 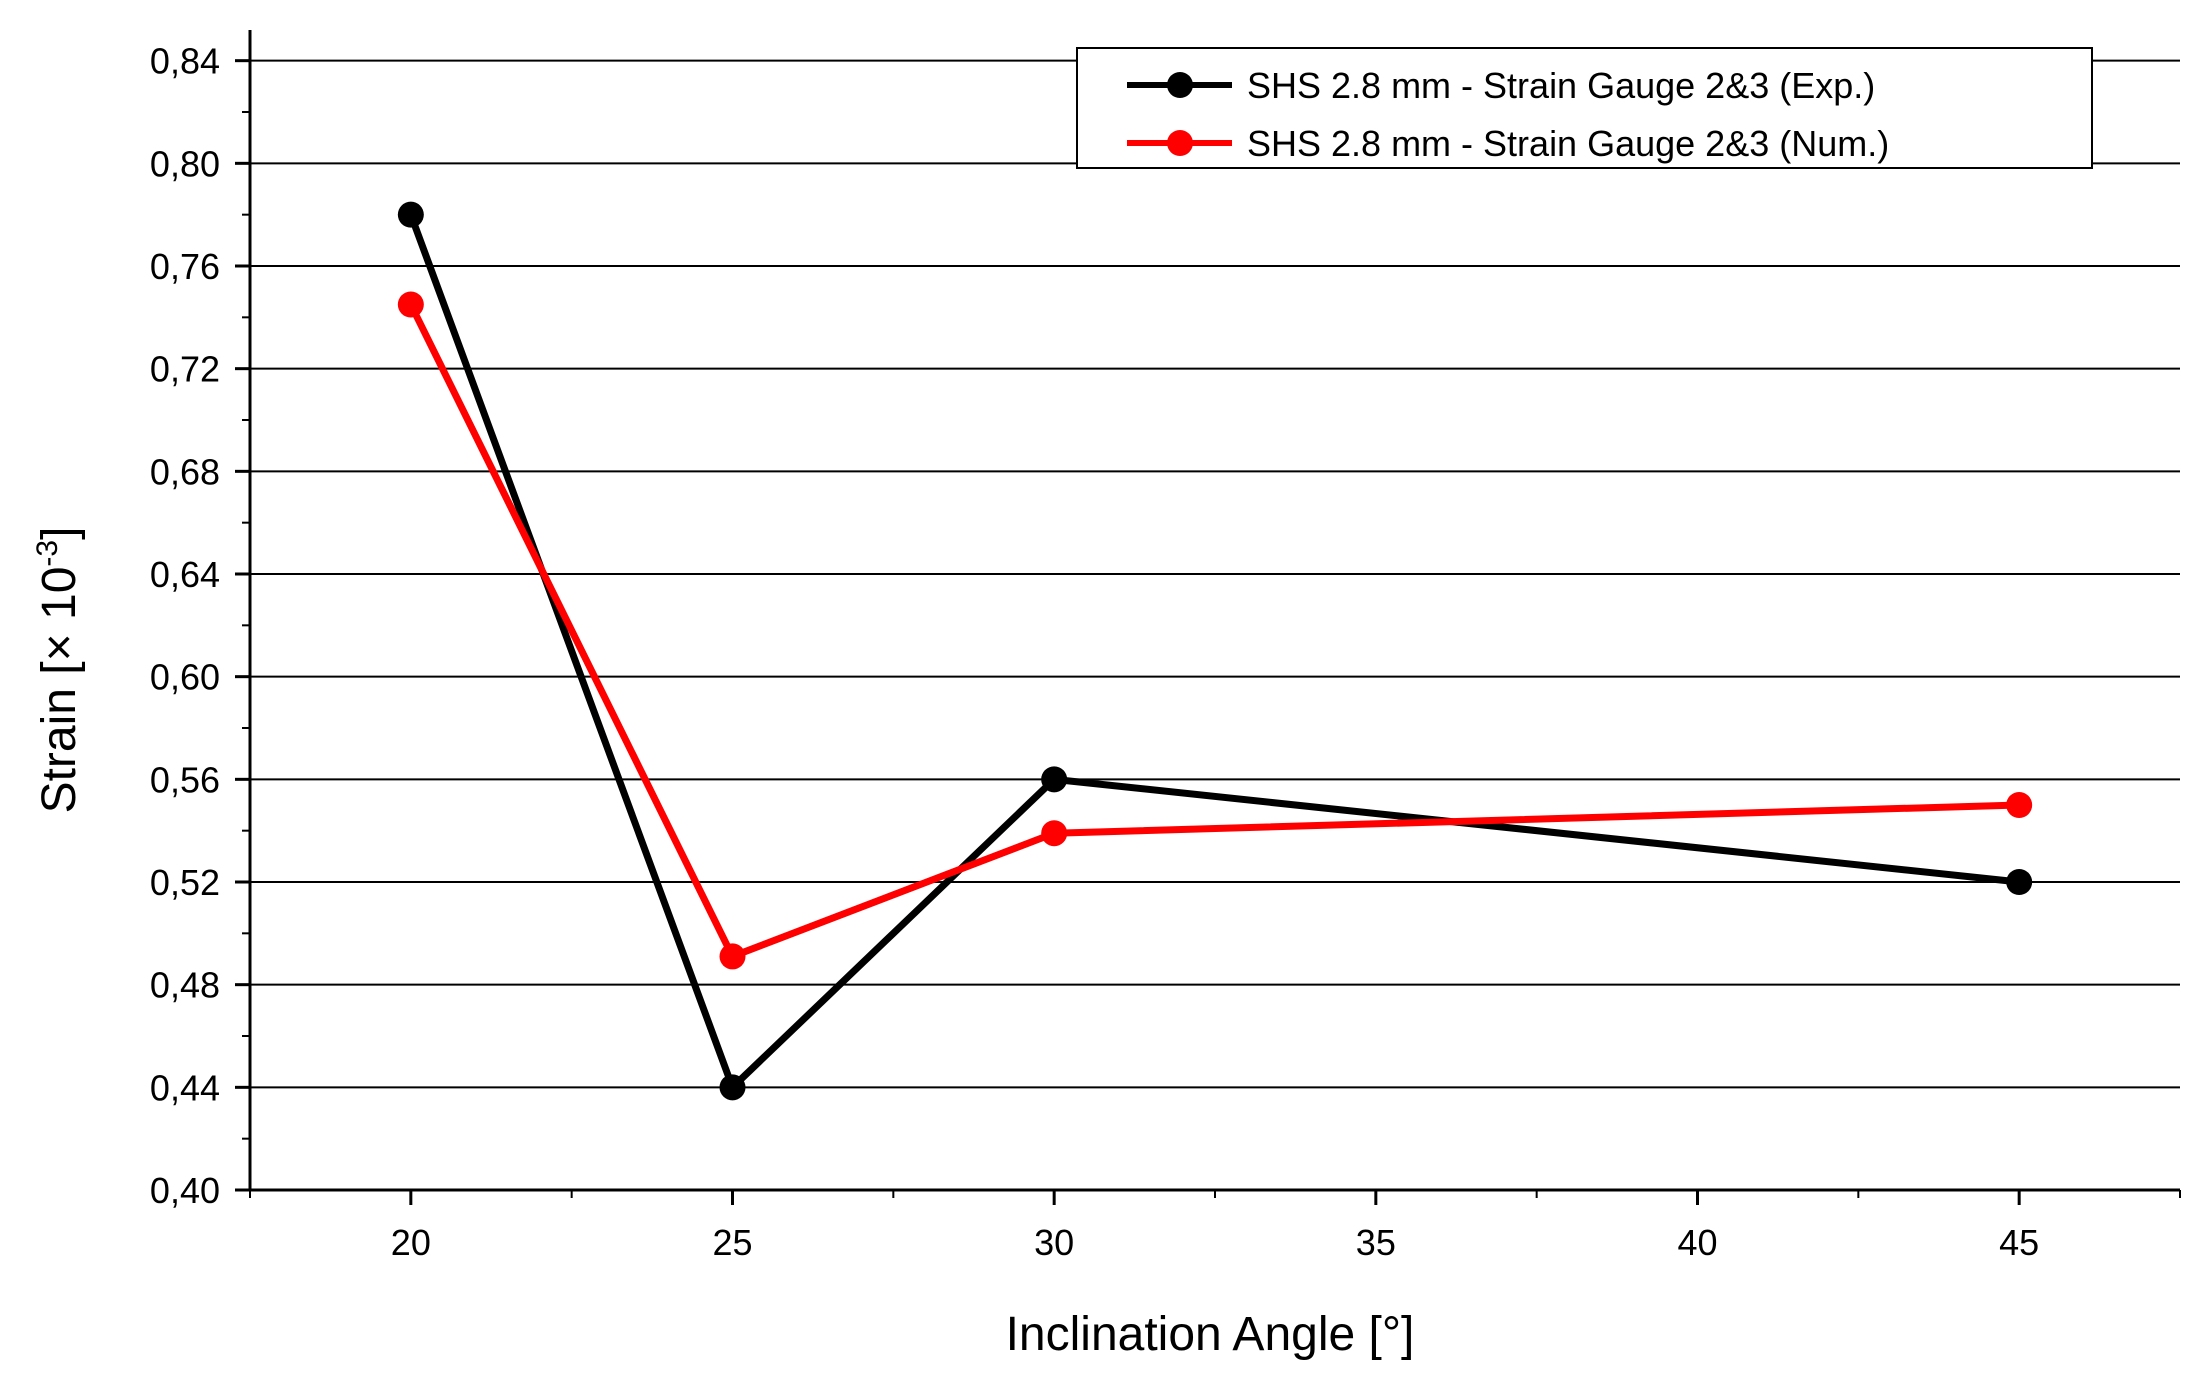 What do you see at coordinates (185, 882) in the screenshot?
I see `y-tick-label: 0,52` at bounding box center [185, 882].